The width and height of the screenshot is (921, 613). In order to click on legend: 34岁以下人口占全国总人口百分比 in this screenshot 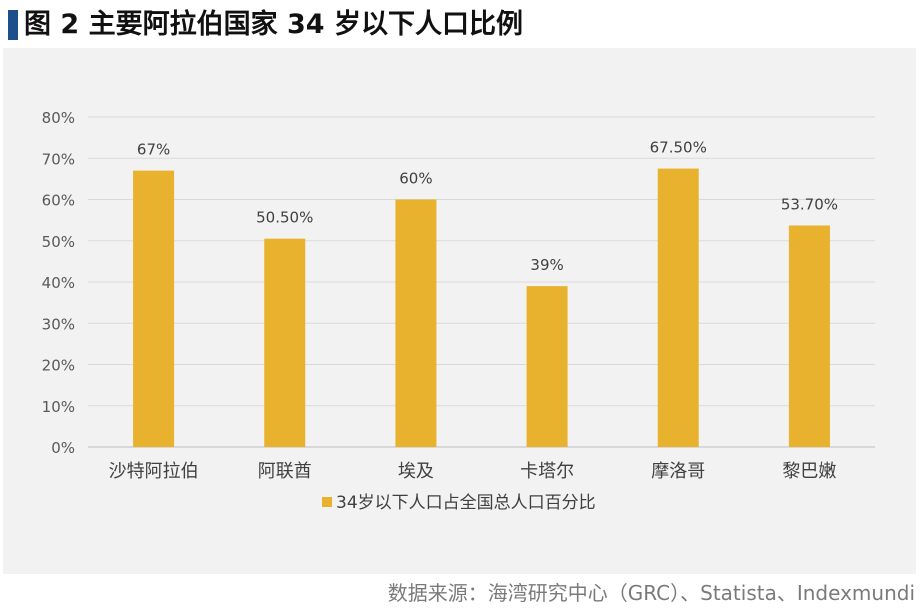, I will do `click(459, 503)`.